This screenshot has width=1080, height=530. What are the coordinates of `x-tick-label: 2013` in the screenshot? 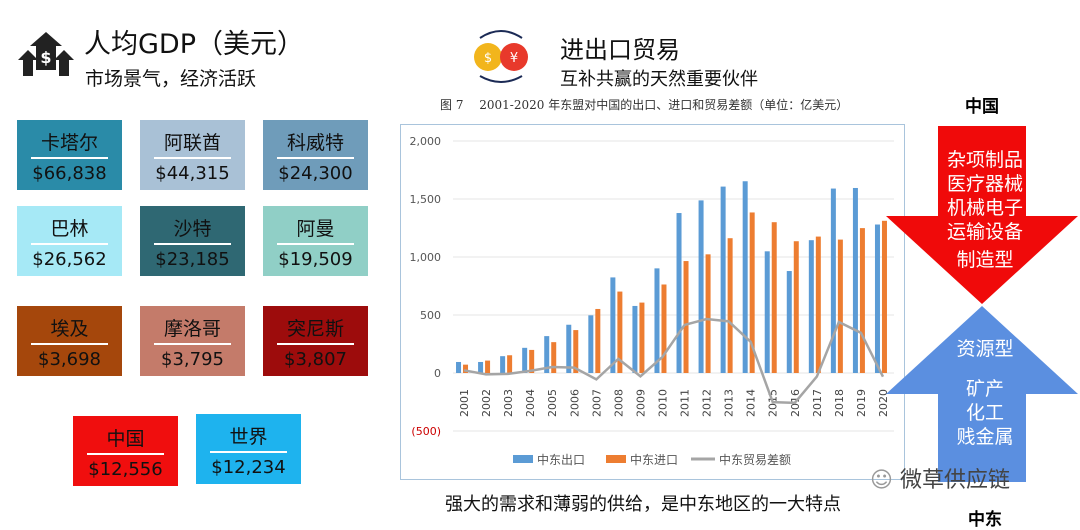 It's located at (729, 403).